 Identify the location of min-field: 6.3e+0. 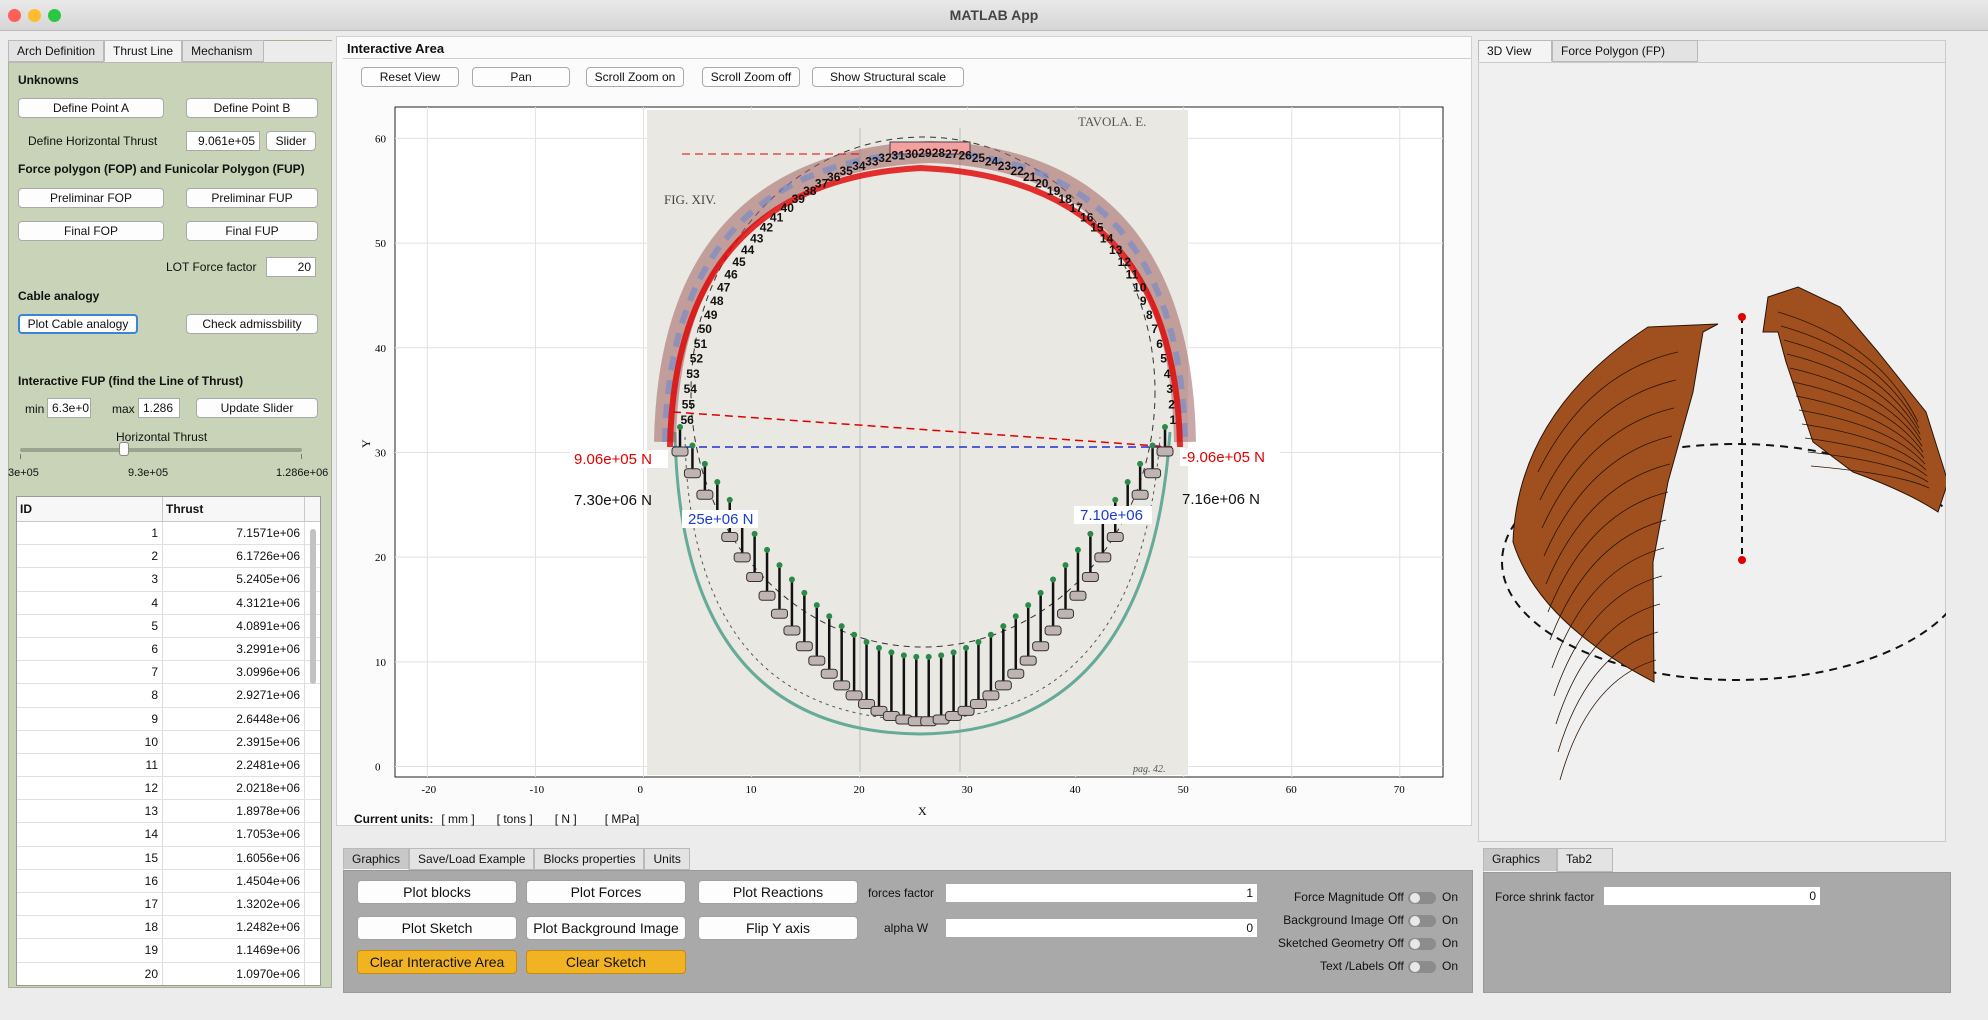
(69, 408).